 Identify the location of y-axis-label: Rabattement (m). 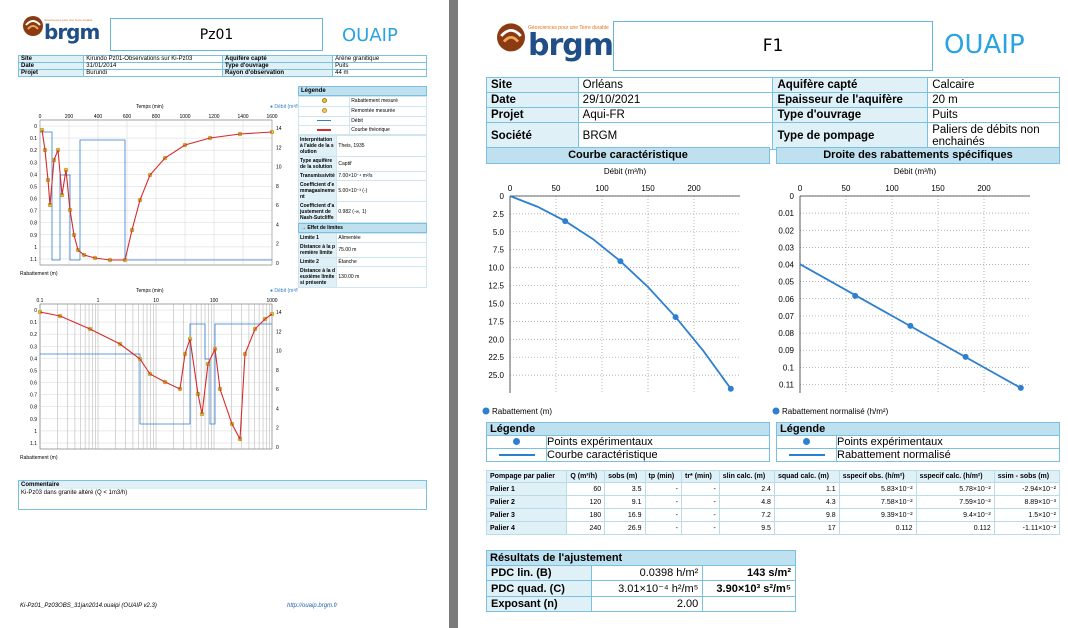
(39, 458).